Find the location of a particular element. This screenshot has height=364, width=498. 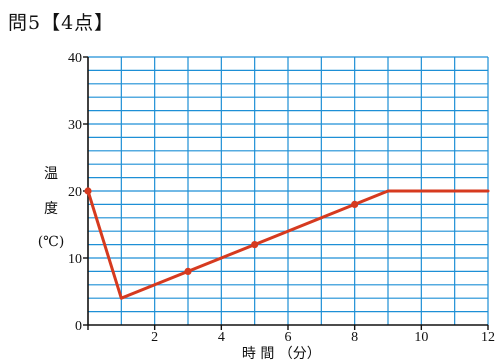

x-tick-label: 4 is located at coordinates (221, 337).